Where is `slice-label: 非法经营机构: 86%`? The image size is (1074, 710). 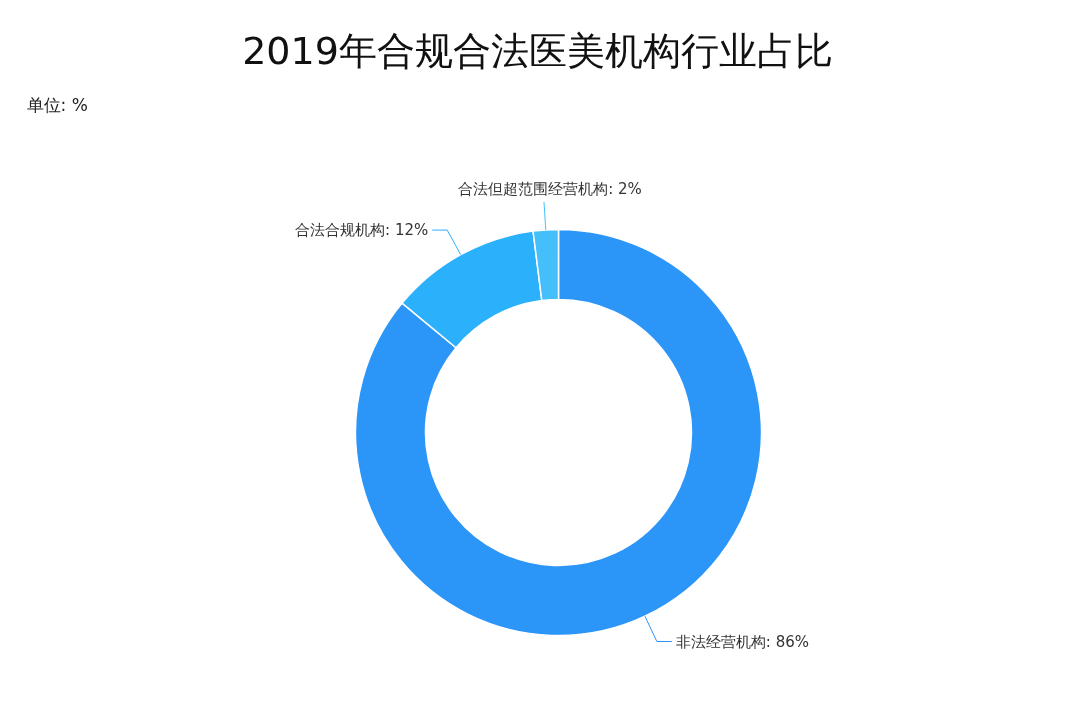 slice-label: 非法经营机构: 86% is located at coordinates (742, 641).